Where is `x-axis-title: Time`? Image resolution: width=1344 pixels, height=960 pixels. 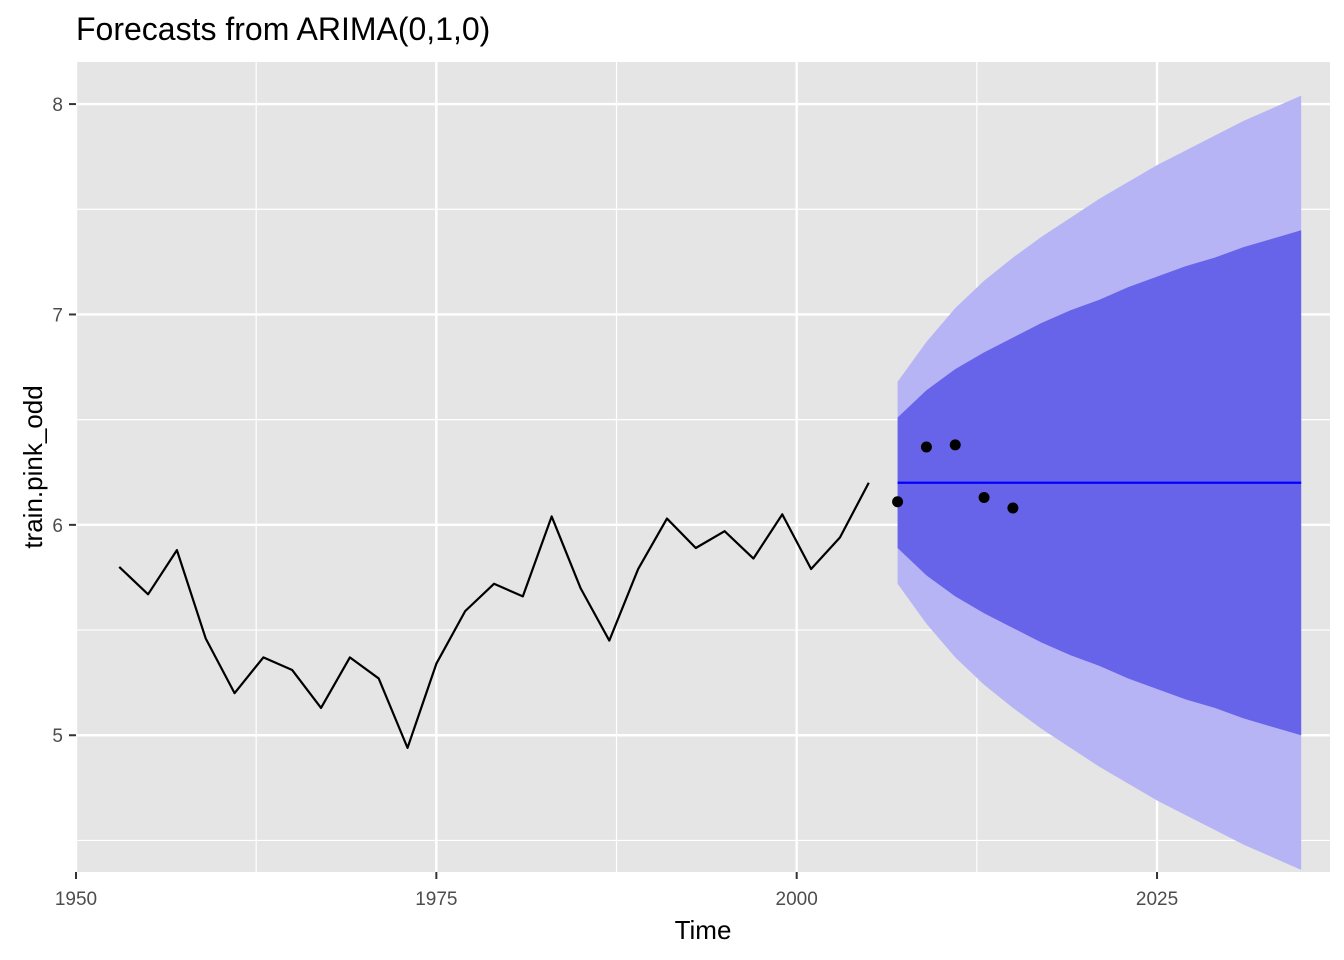 x-axis-title: Time is located at coordinates (703, 930).